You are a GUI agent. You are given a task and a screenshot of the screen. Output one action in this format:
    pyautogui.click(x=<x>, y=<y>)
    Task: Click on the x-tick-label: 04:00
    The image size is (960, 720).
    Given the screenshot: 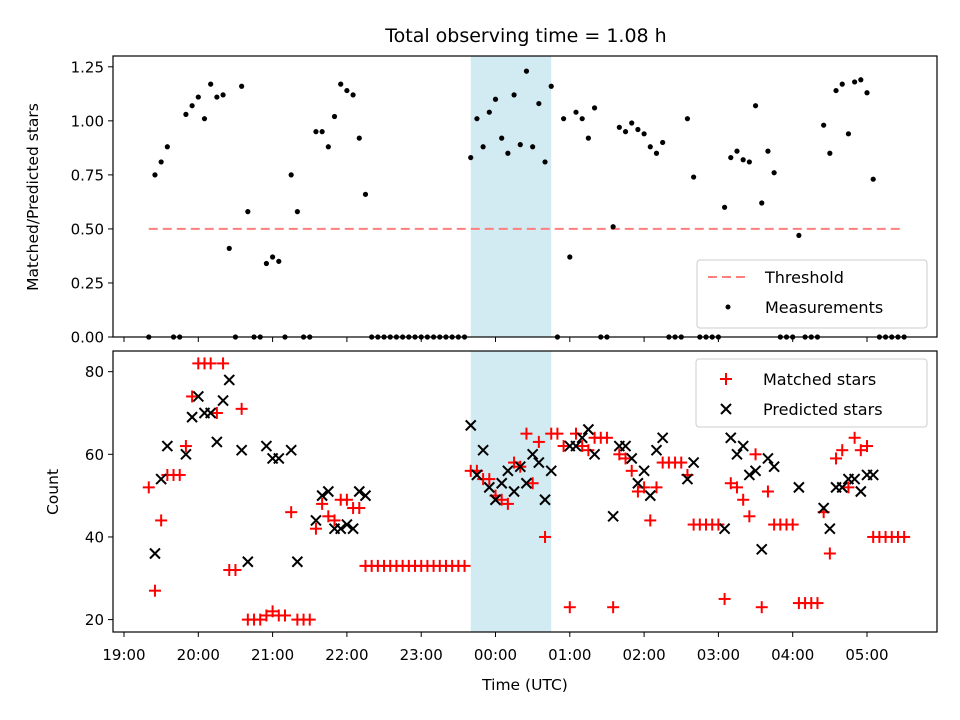 What is the action you would take?
    pyautogui.click(x=792, y=655)
    